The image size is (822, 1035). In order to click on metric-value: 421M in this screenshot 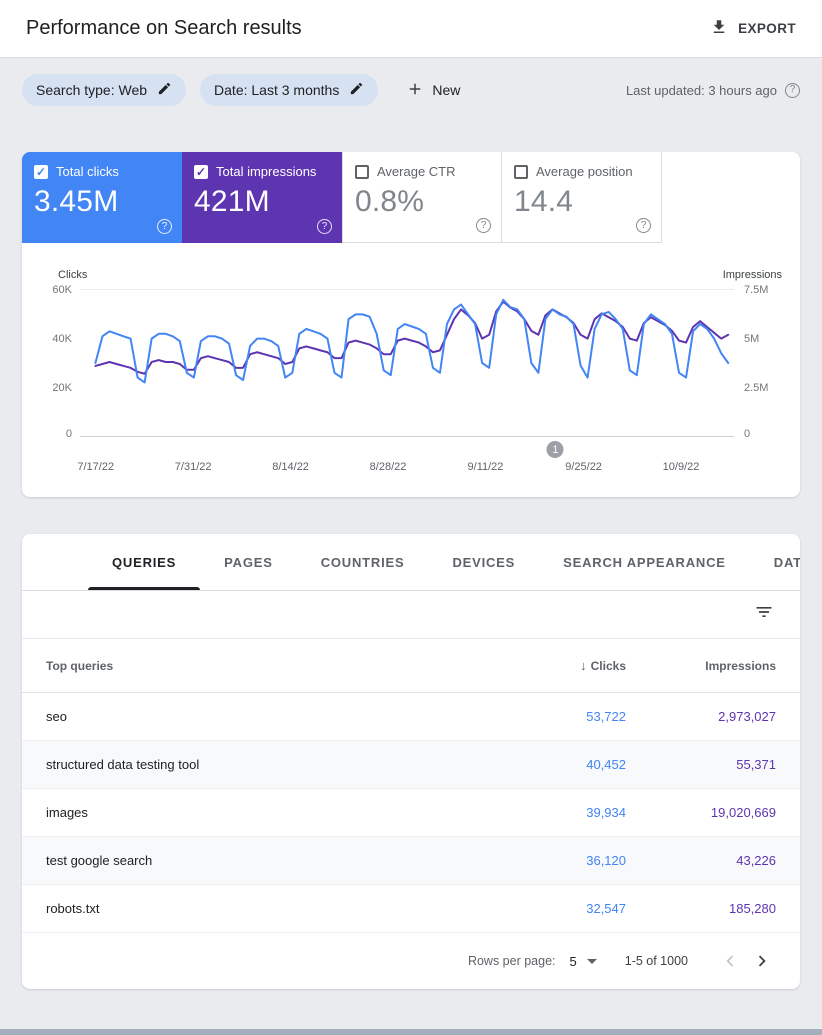, I will do `click(232, 201)`.